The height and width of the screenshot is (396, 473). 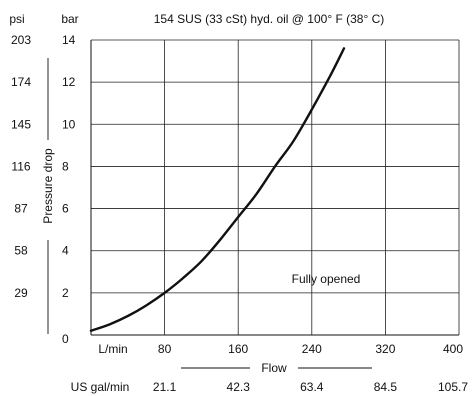 I want to click on x-tick-label-lmin: 400, so click(x=453, y=349).